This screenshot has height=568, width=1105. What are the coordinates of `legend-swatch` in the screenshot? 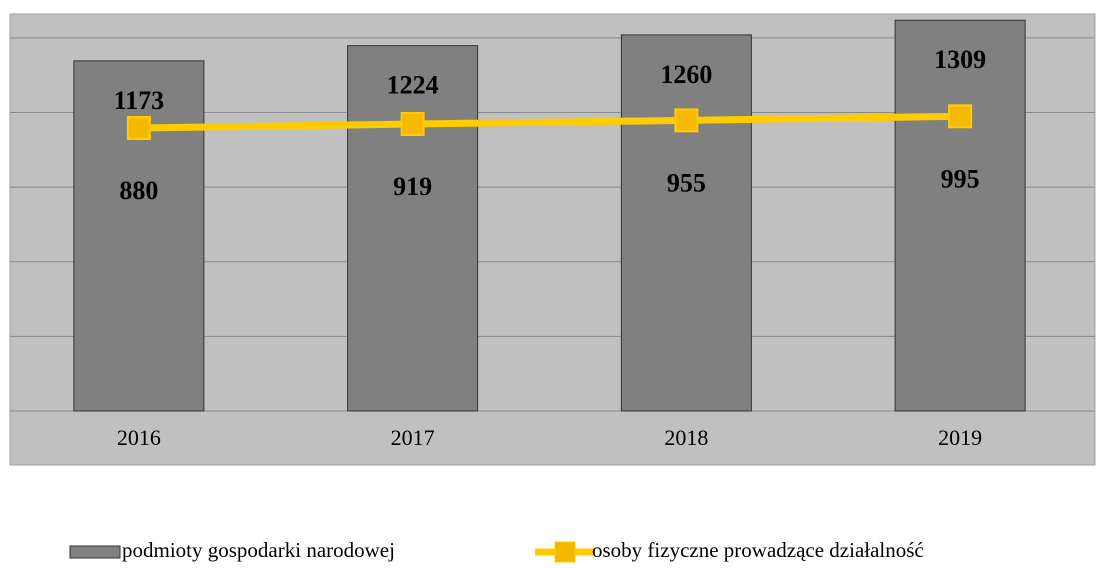 It's located at (95, 552).